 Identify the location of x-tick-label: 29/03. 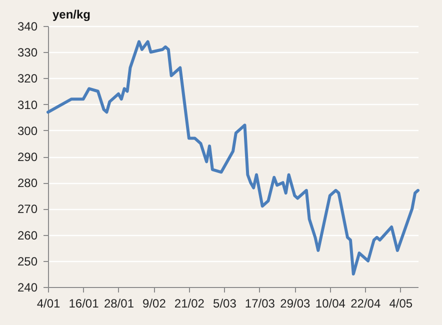
(295, 303).